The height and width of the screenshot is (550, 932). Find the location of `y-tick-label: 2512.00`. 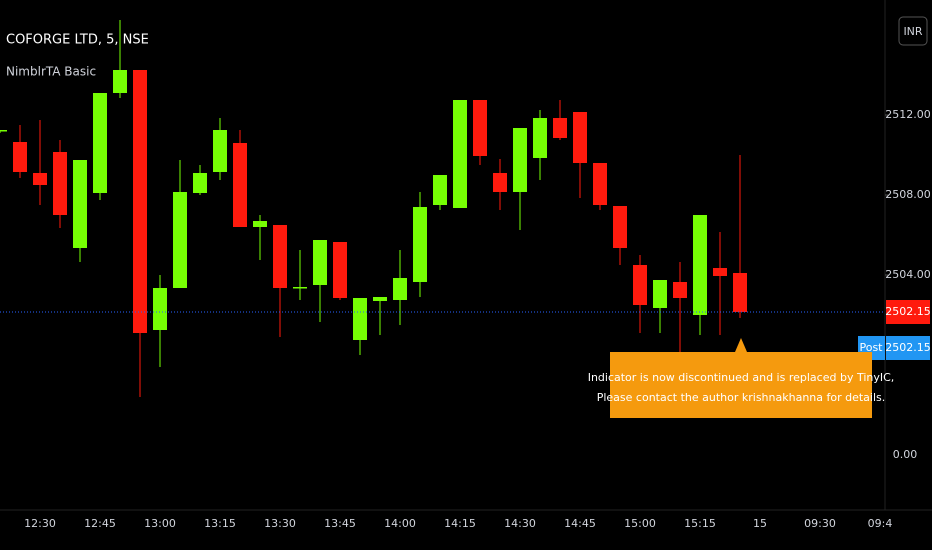

y-tick-label: 2512.00 is located at coordinates (908, 114).